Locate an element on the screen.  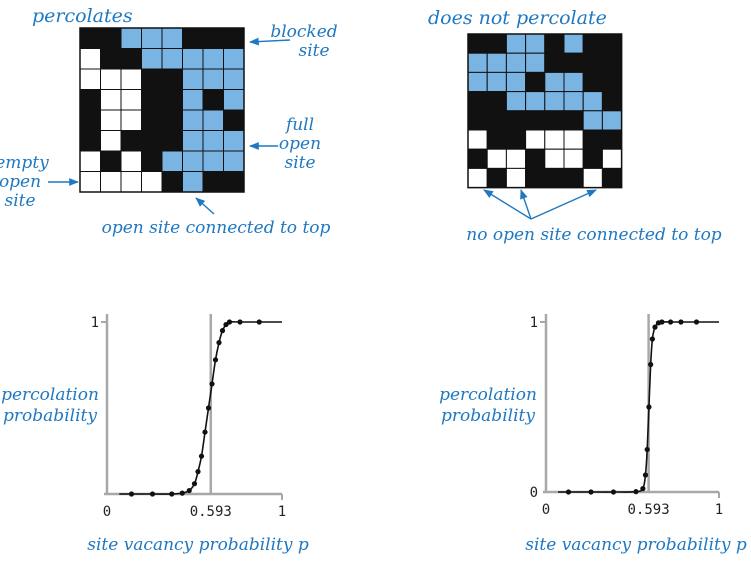
does-not-percolate-title: does not percolate is located at coordinates (517, 18).